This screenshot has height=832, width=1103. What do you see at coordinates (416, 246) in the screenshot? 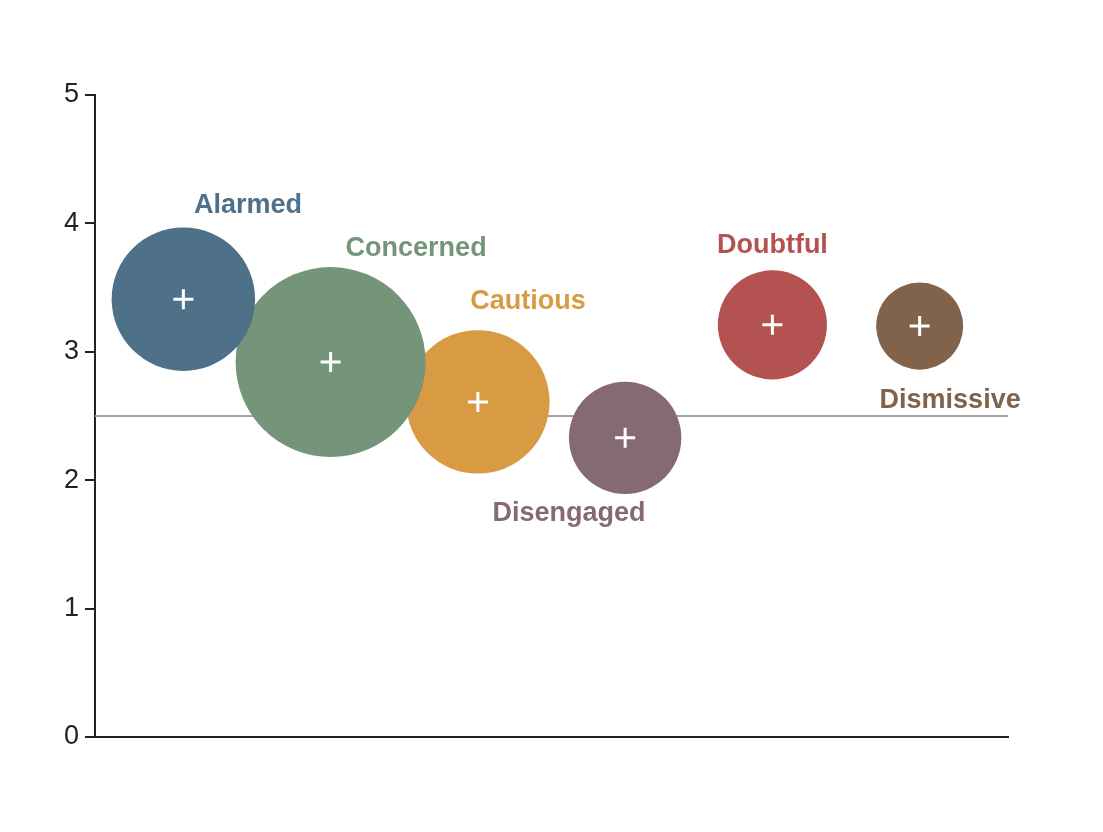
I see `series-label: Concerned` at bounding box center [416, 246].